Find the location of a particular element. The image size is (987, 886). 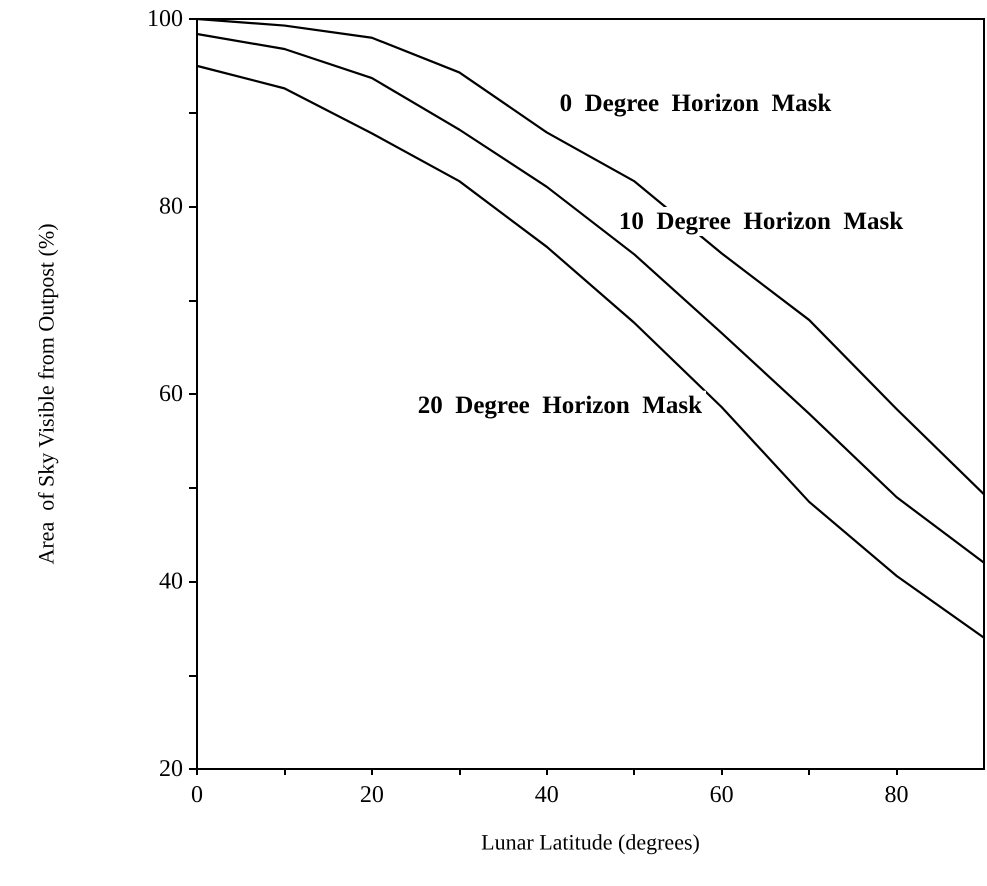

y-tick-label: 100 is located at coordinates (165, 19).